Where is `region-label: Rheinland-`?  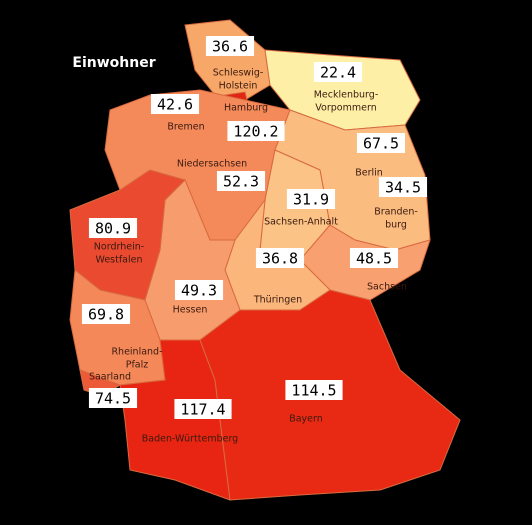 region-label: Rheinland- is located at coordinates (136, 352).